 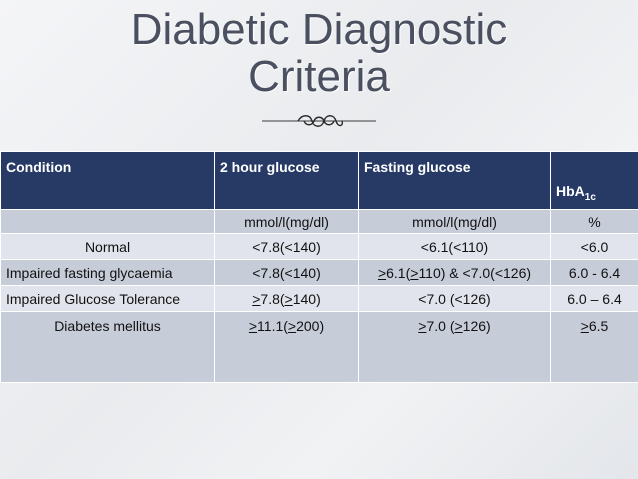 What do you see at coordinates (319, 29) in the screenshot?
I see `slide-title-line-1: Diabetic Diagnostic` at bounding box center [319, 29].